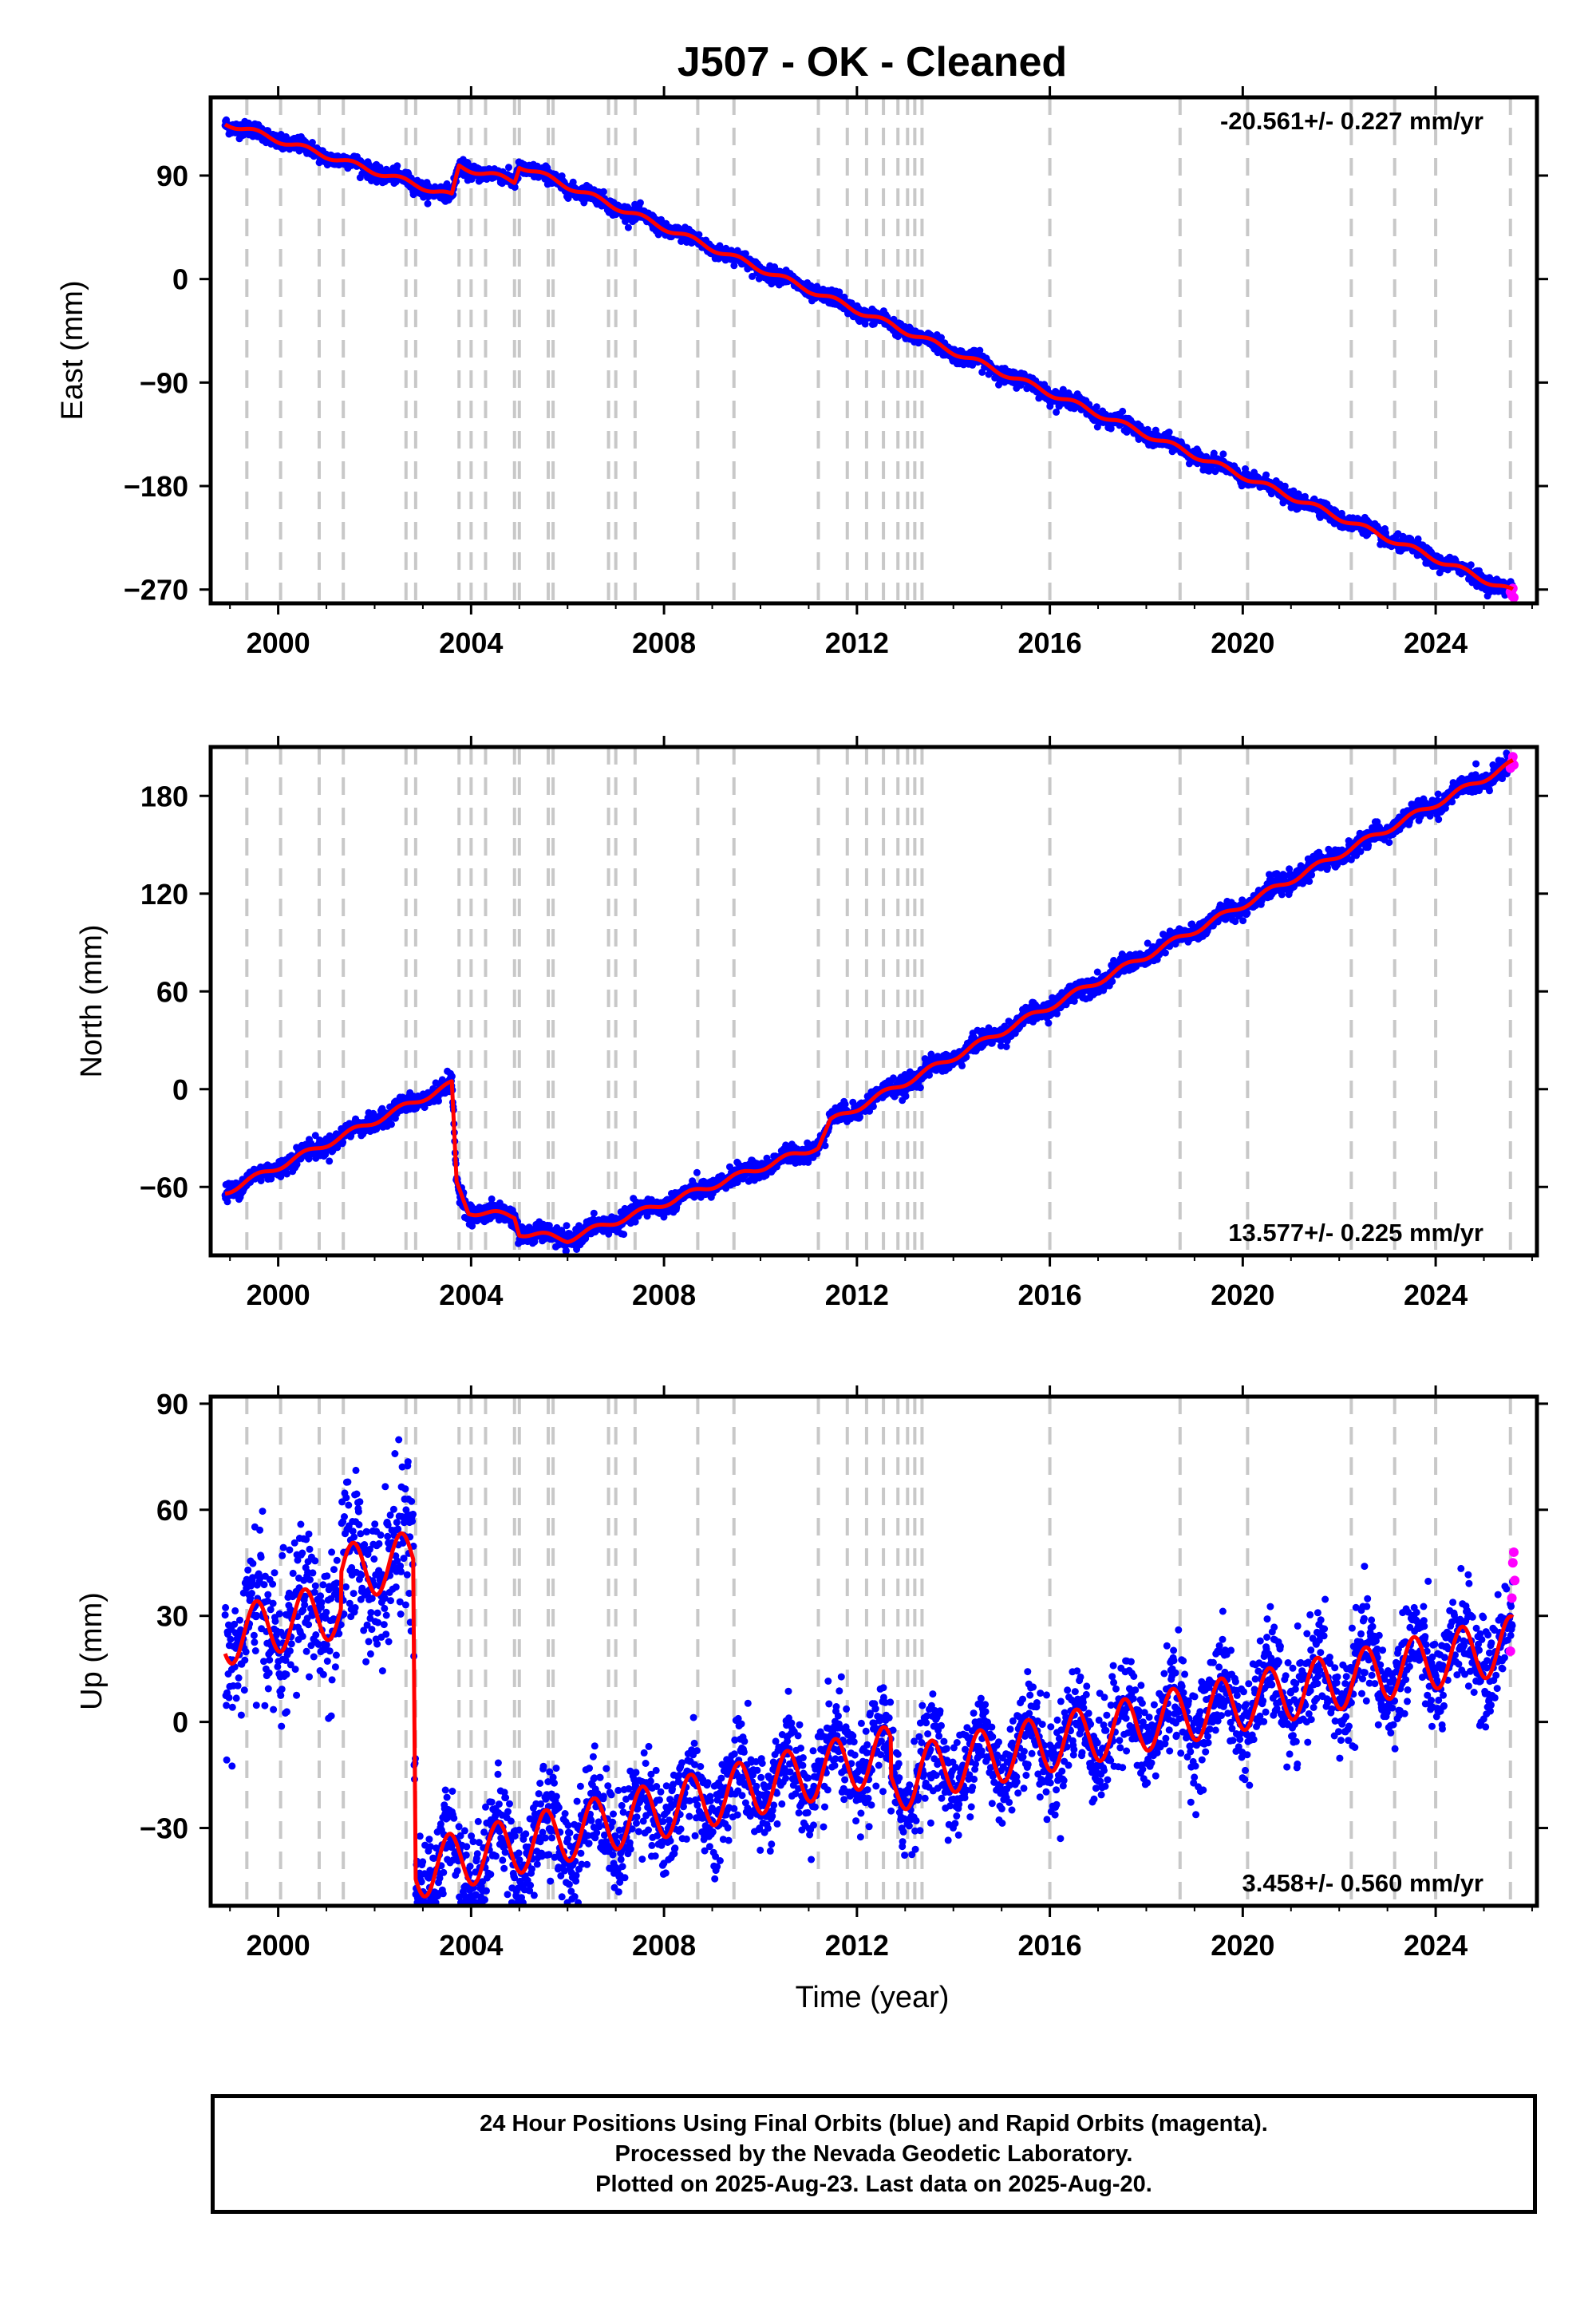  I want to click on y-axis-label: East (mm), so click(72, 350).